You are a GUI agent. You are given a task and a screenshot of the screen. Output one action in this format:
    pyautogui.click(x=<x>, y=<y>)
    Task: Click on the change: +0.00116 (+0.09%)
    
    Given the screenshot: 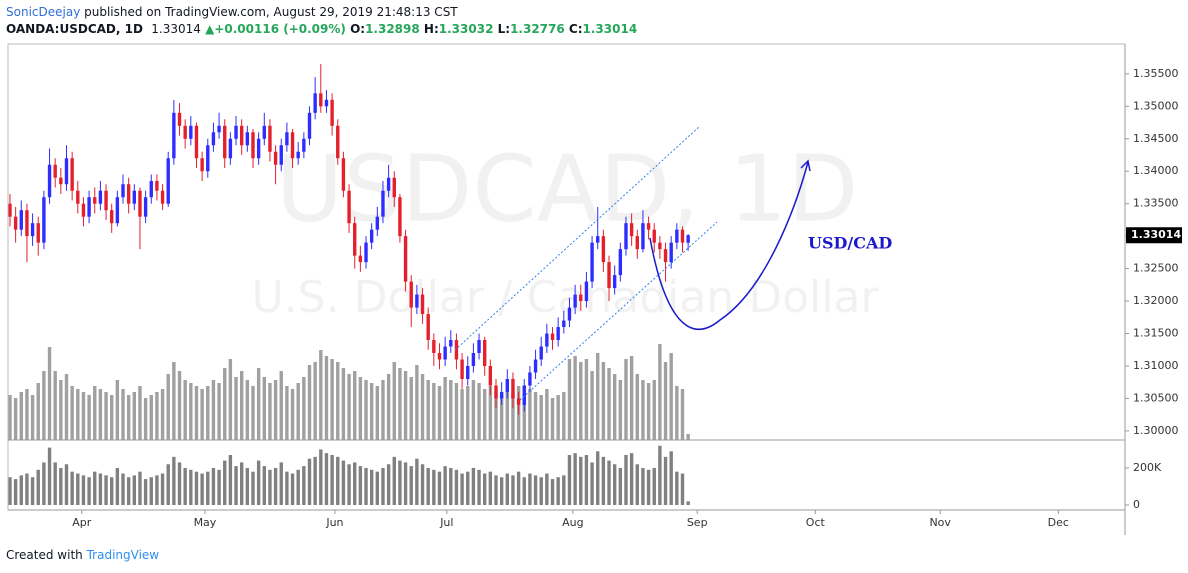 What is the action you would take?
    pyautogui.click(x=280, y=29)
    